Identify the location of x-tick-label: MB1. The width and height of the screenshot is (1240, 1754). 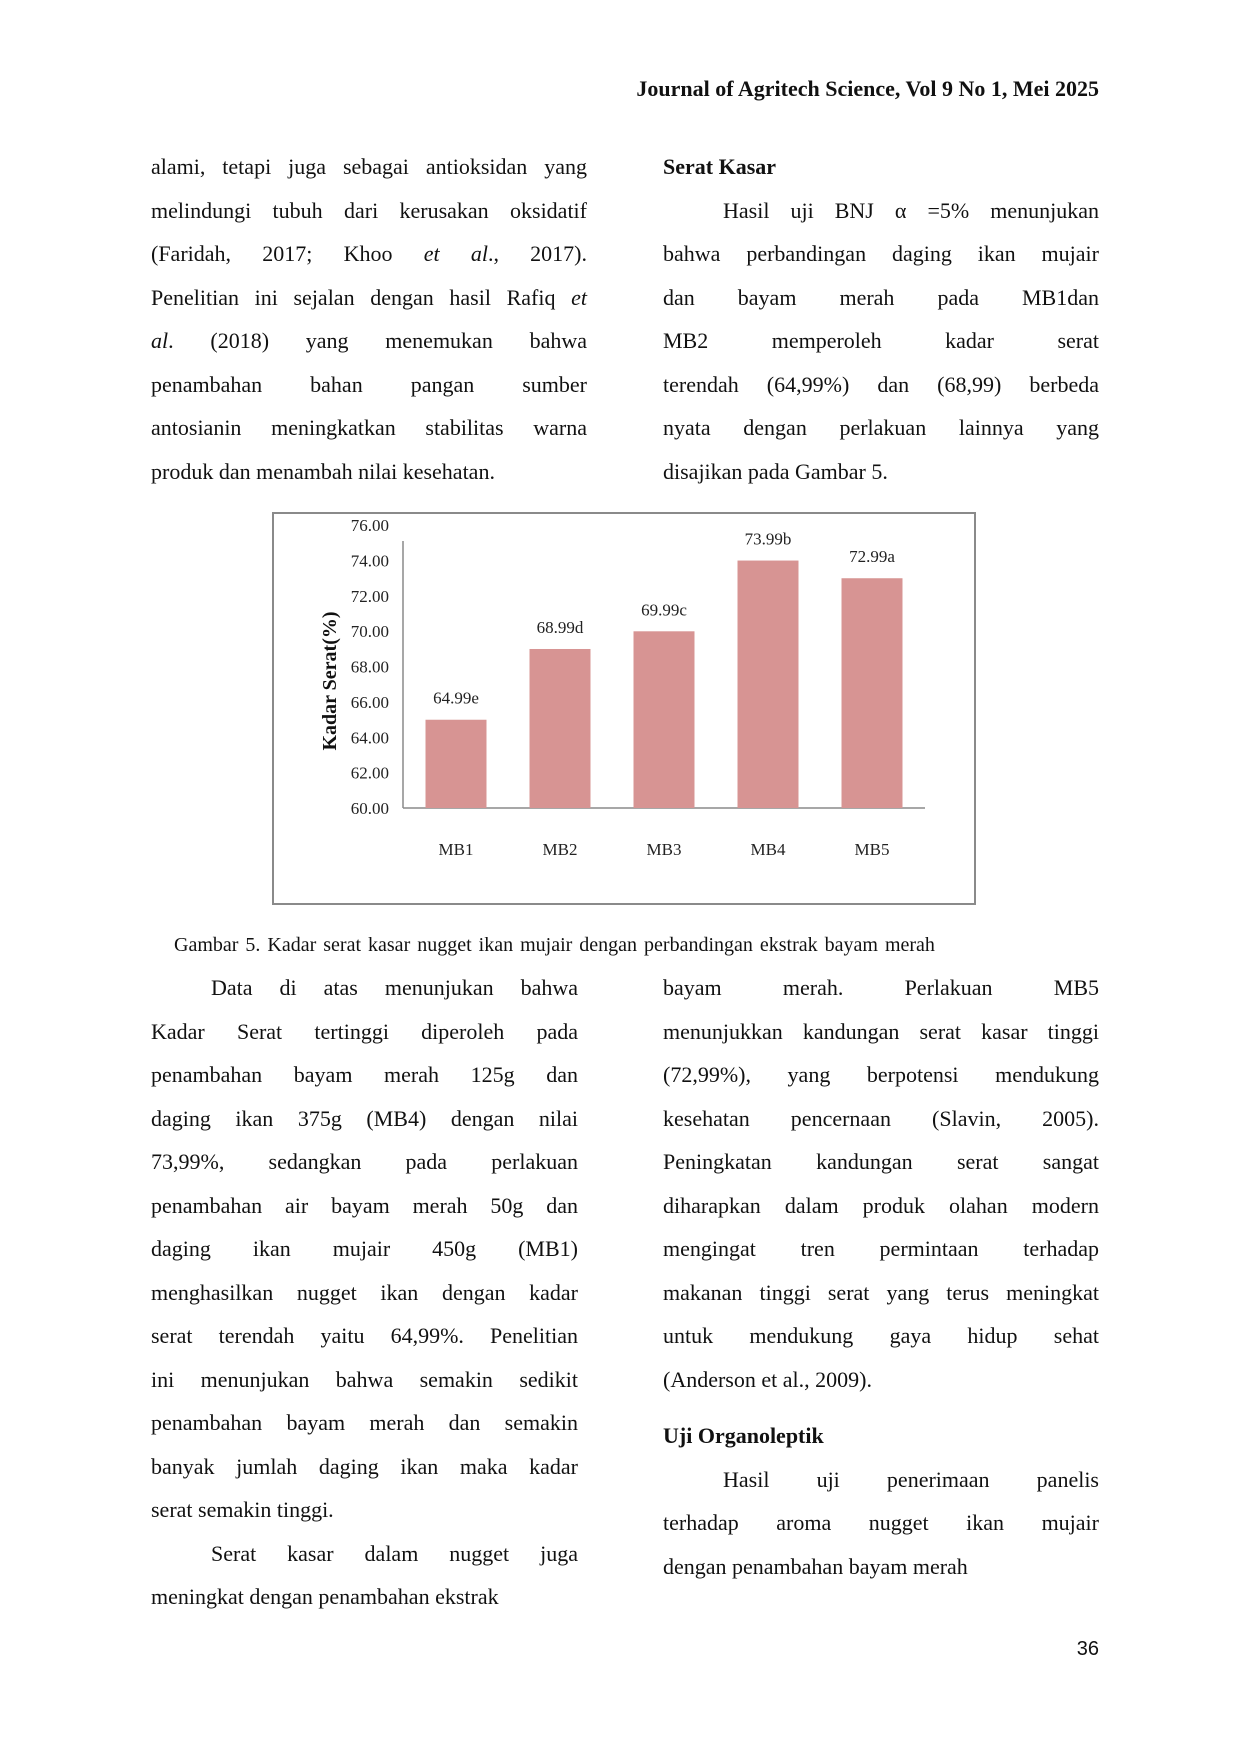
(456, 849).